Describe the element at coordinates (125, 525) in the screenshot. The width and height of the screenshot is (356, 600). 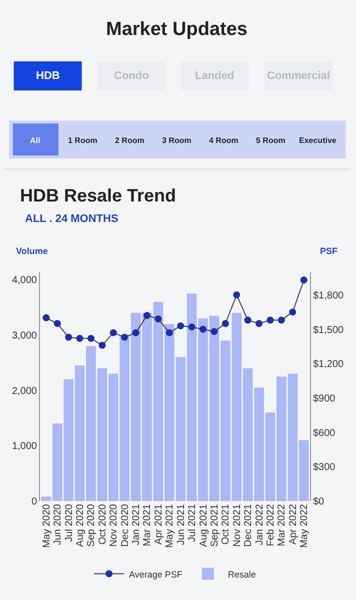
I see `x-tick-label: Dec 2020` at that location.